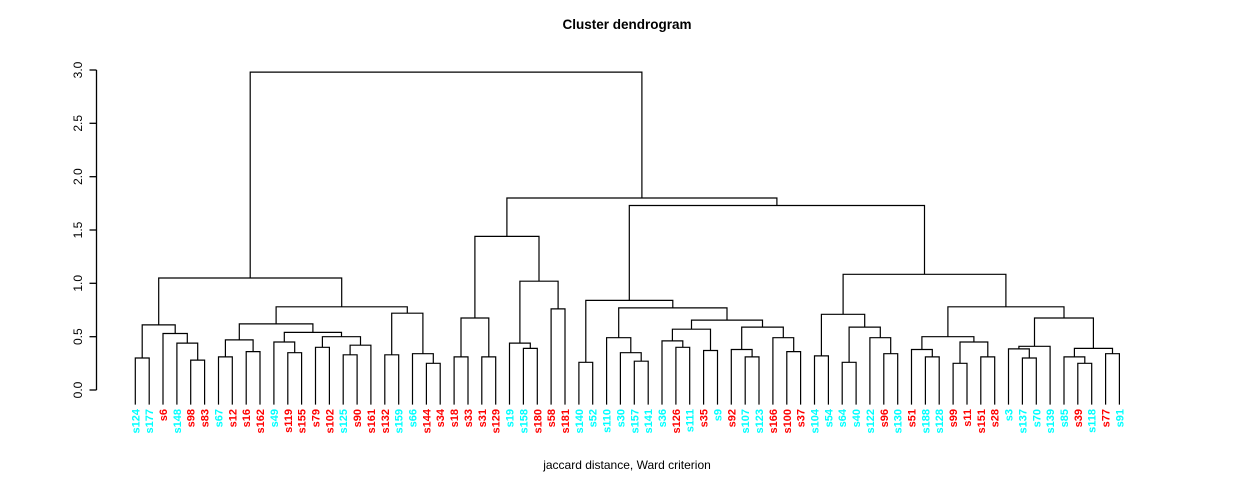 The width and height of the screenshot is (1238, 500). What do you see at coordinates (261, 421) in the screenshot?
I see `leaf-label: s162` at bounding box center [261, 421].